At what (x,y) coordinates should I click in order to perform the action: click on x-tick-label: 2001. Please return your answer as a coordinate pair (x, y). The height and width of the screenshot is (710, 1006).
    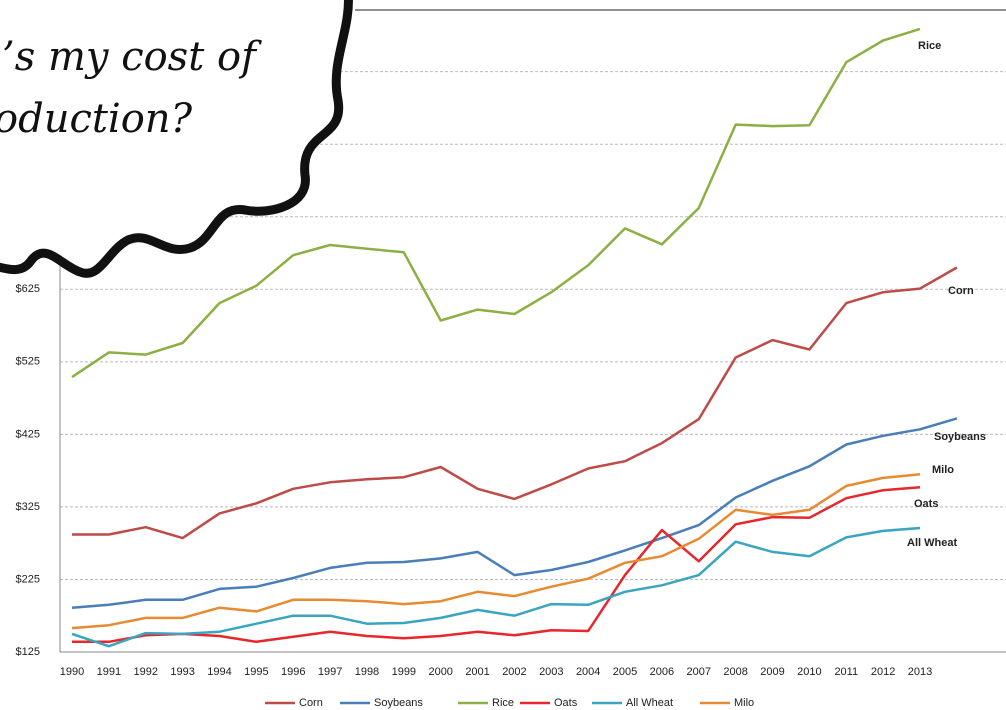
    Looking at the image, I should click on (477, 672).